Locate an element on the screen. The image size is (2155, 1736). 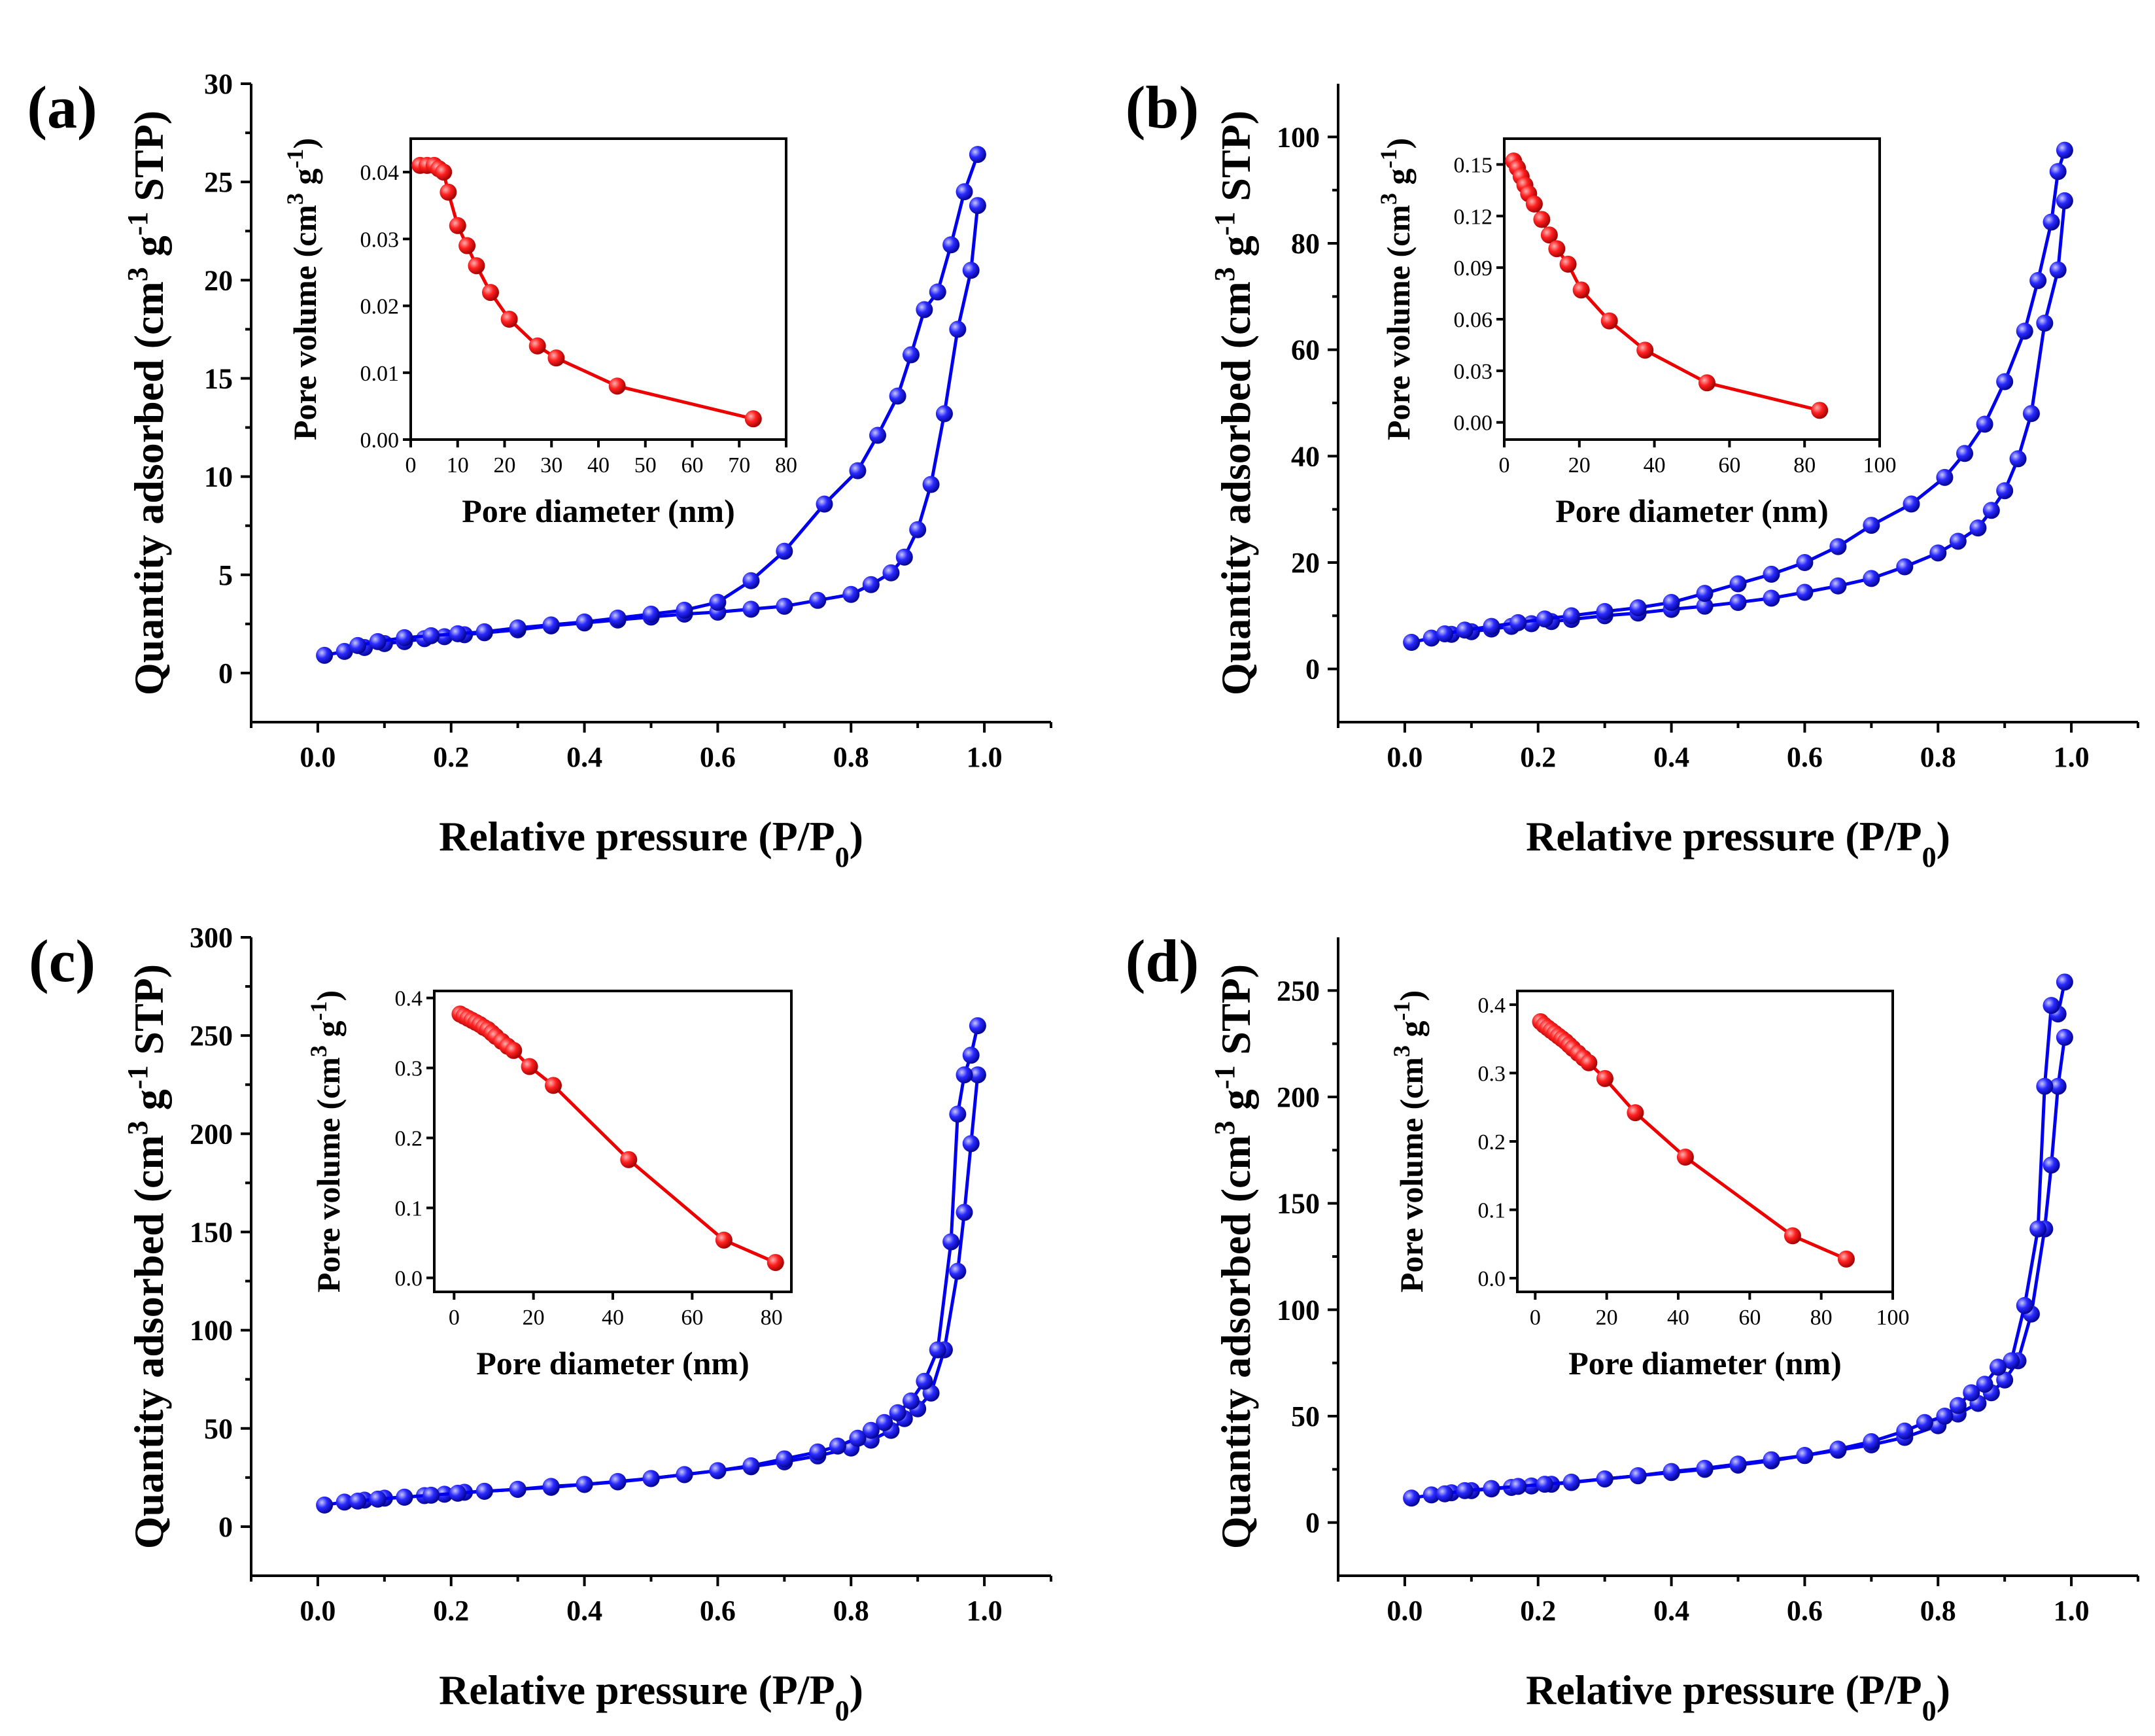
x-tick-label: 0.4 is located at coordinates (584, 757).